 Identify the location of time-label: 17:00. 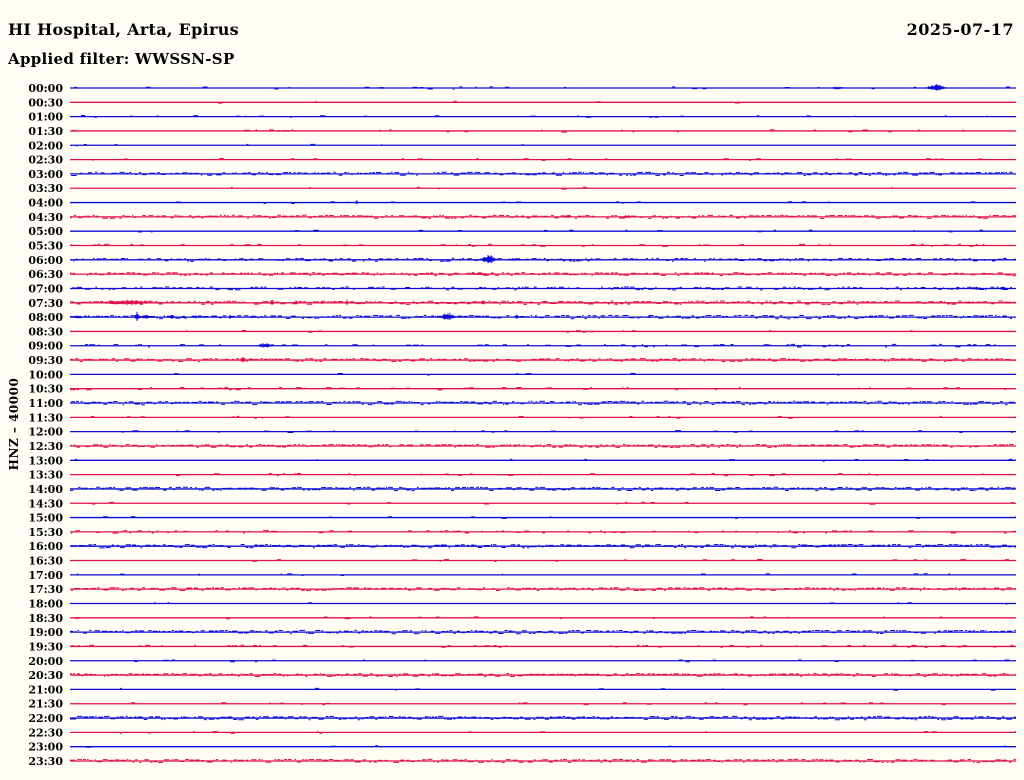
(45, 575).